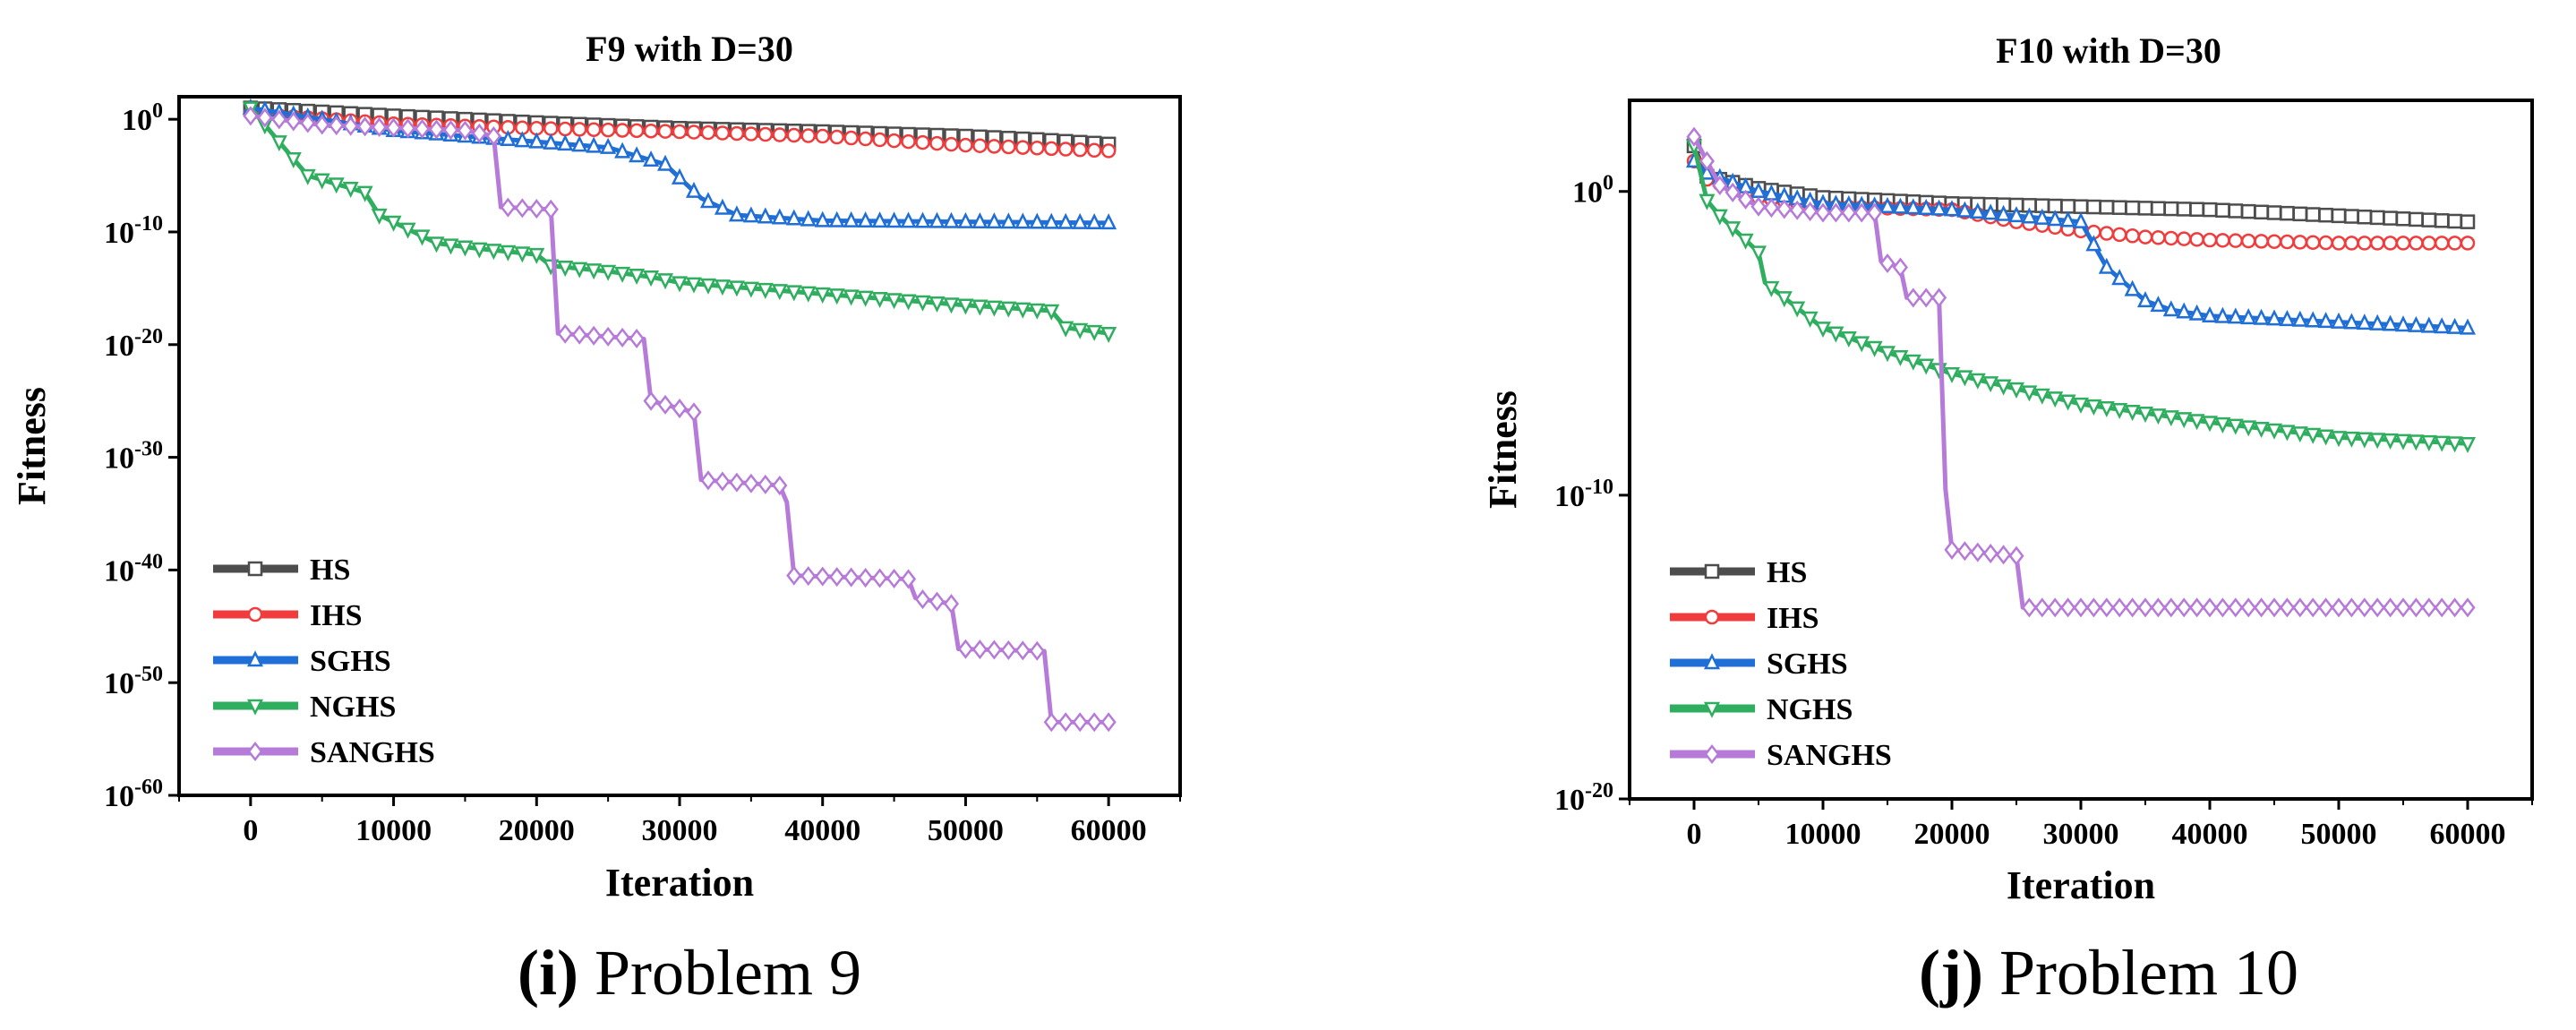 The width and height of the screenshot is (2576, 1030). I want to click on legend-item-sghs: SGHS, so click(1759, 664).